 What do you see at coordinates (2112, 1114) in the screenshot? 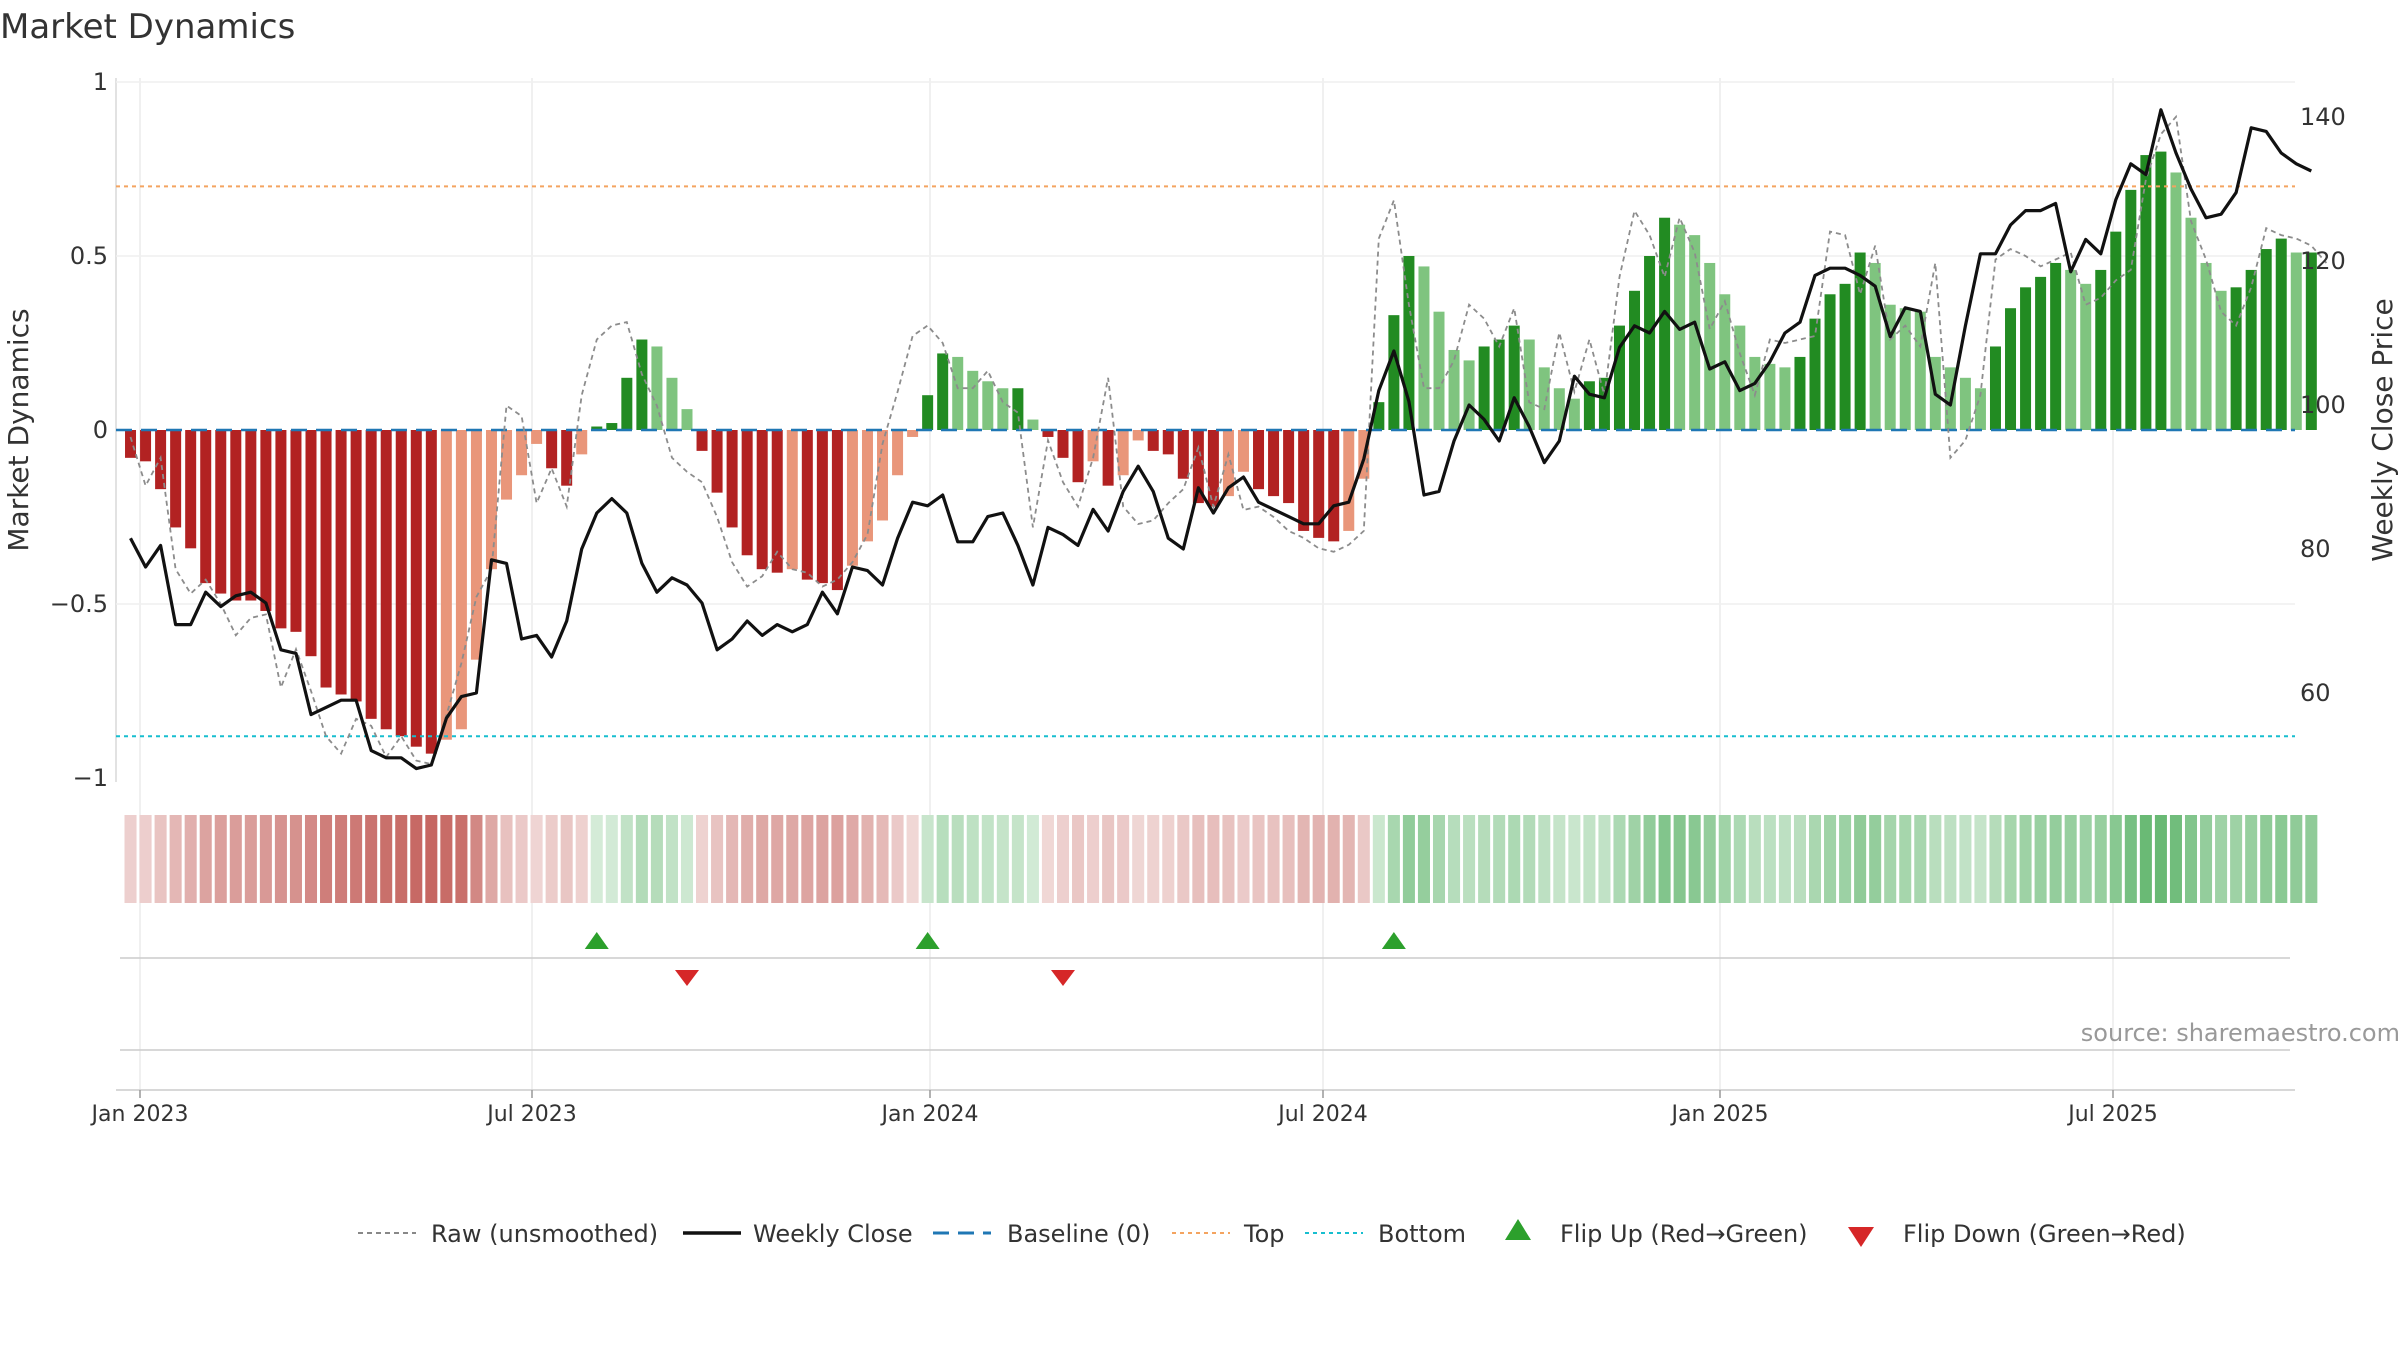
I see `x-tick-label-5: Jul 2025` at bounding box center [2112, 1114].